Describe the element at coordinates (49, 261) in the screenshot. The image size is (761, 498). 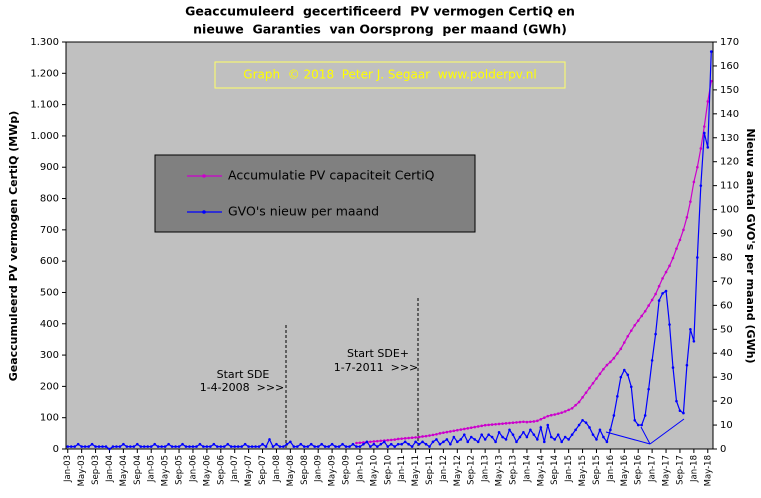
I see `y-tick-label: 600` at that location.